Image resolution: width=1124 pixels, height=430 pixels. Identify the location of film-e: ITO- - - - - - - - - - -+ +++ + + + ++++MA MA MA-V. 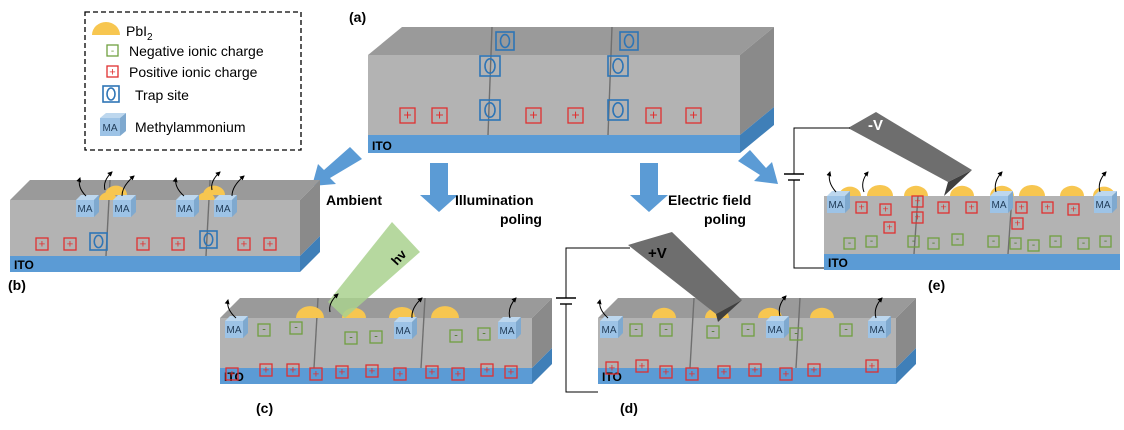
(952, 191).